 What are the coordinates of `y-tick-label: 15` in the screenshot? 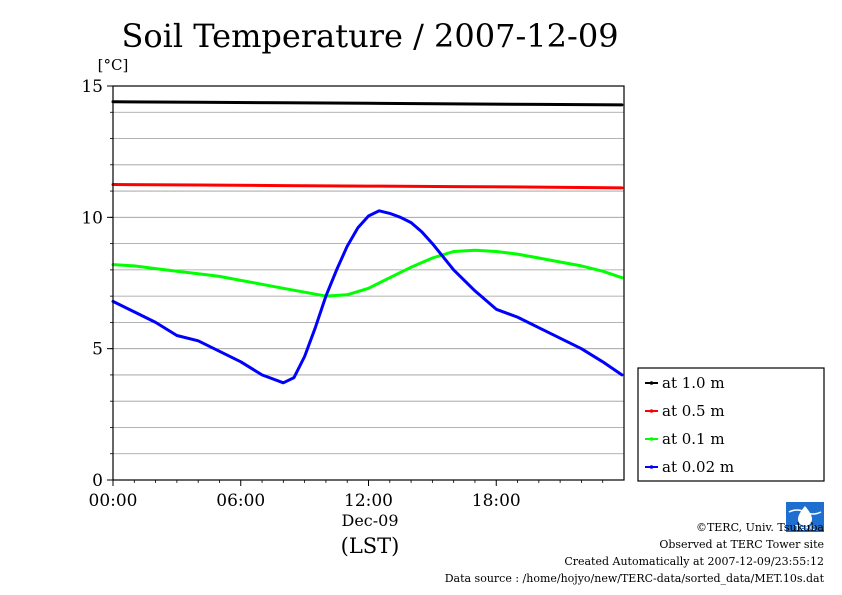 It's located at (92, 87).